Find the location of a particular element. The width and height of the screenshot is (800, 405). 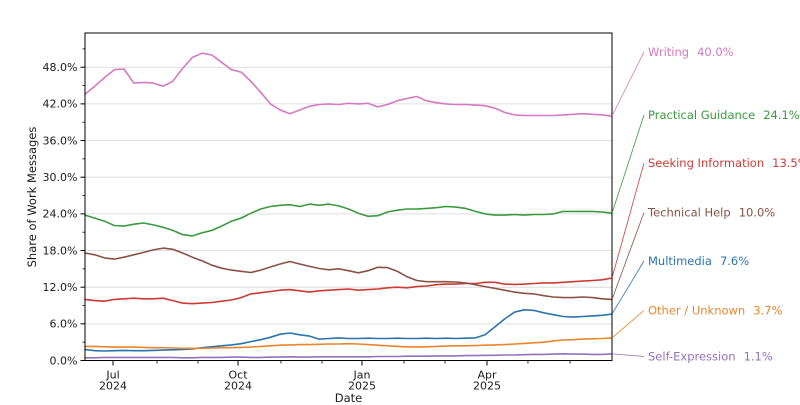

y-axis-label: Share of Work Messages is located at coordinates (32, 197).